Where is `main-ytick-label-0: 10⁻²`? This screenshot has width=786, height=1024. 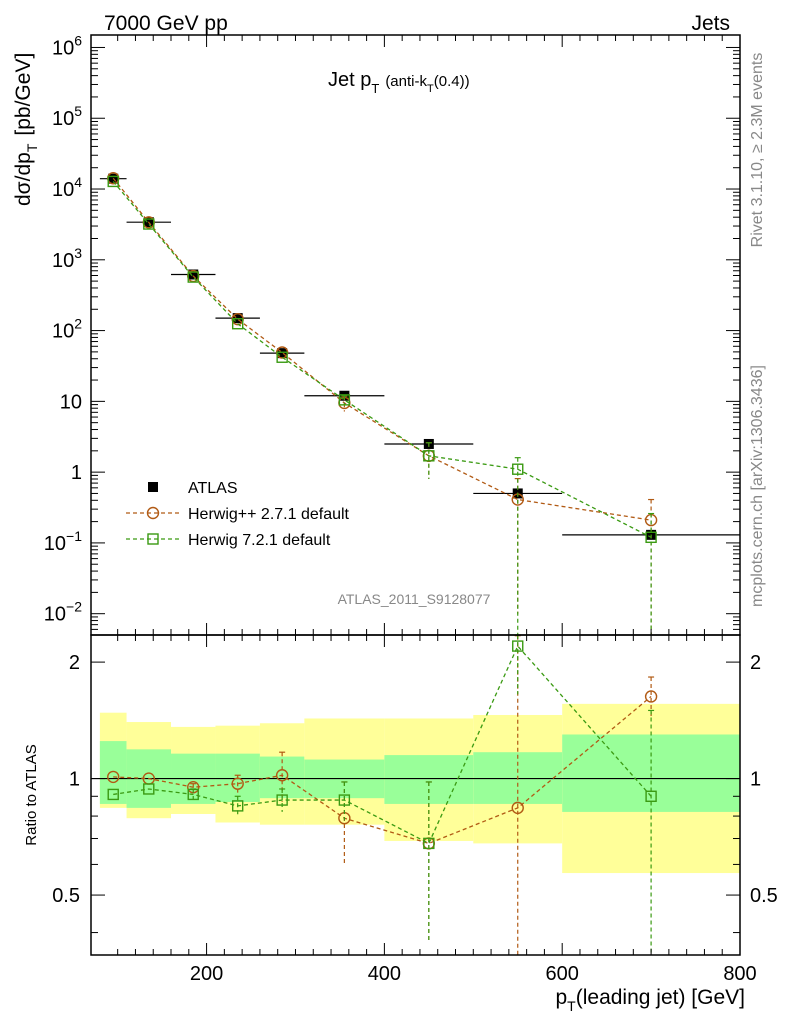 main-ytick-label-0: 10⁻² is located at coordinates (63, 612).